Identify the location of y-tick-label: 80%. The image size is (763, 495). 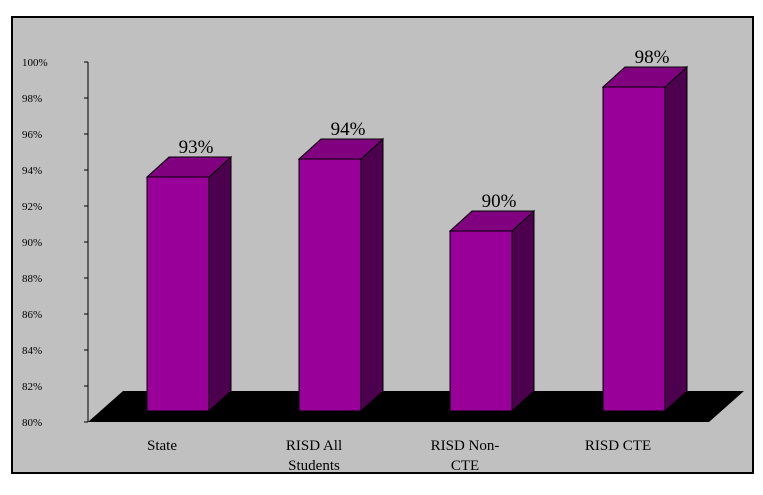
(32, 423).